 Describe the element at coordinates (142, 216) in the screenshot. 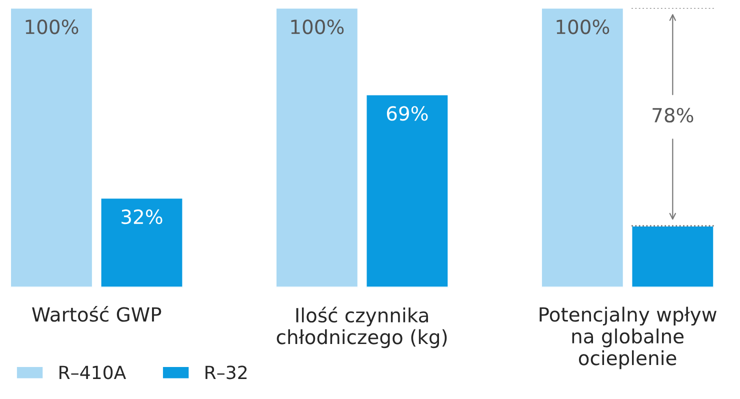

I see `data-label: 32%` at that location.